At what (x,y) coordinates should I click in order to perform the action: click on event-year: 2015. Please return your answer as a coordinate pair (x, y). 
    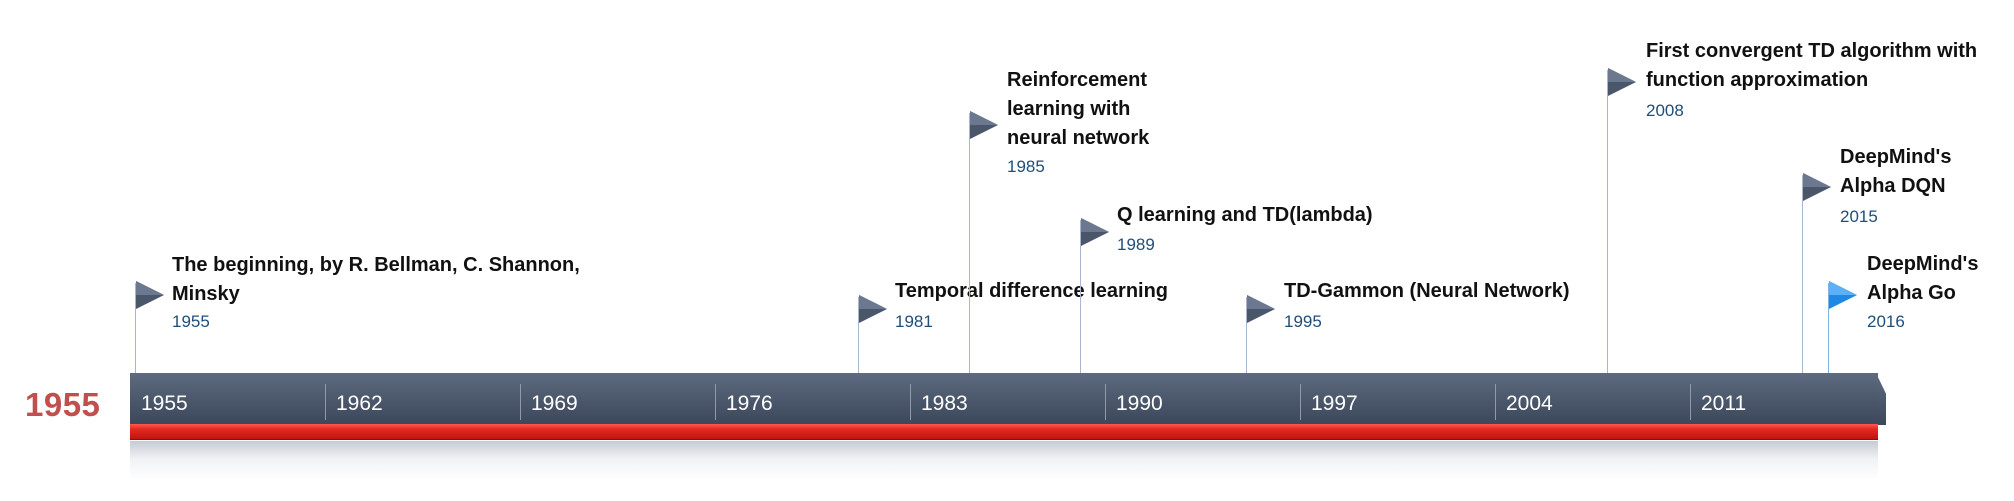
    Looking at the image, I should click on (1859, 216).